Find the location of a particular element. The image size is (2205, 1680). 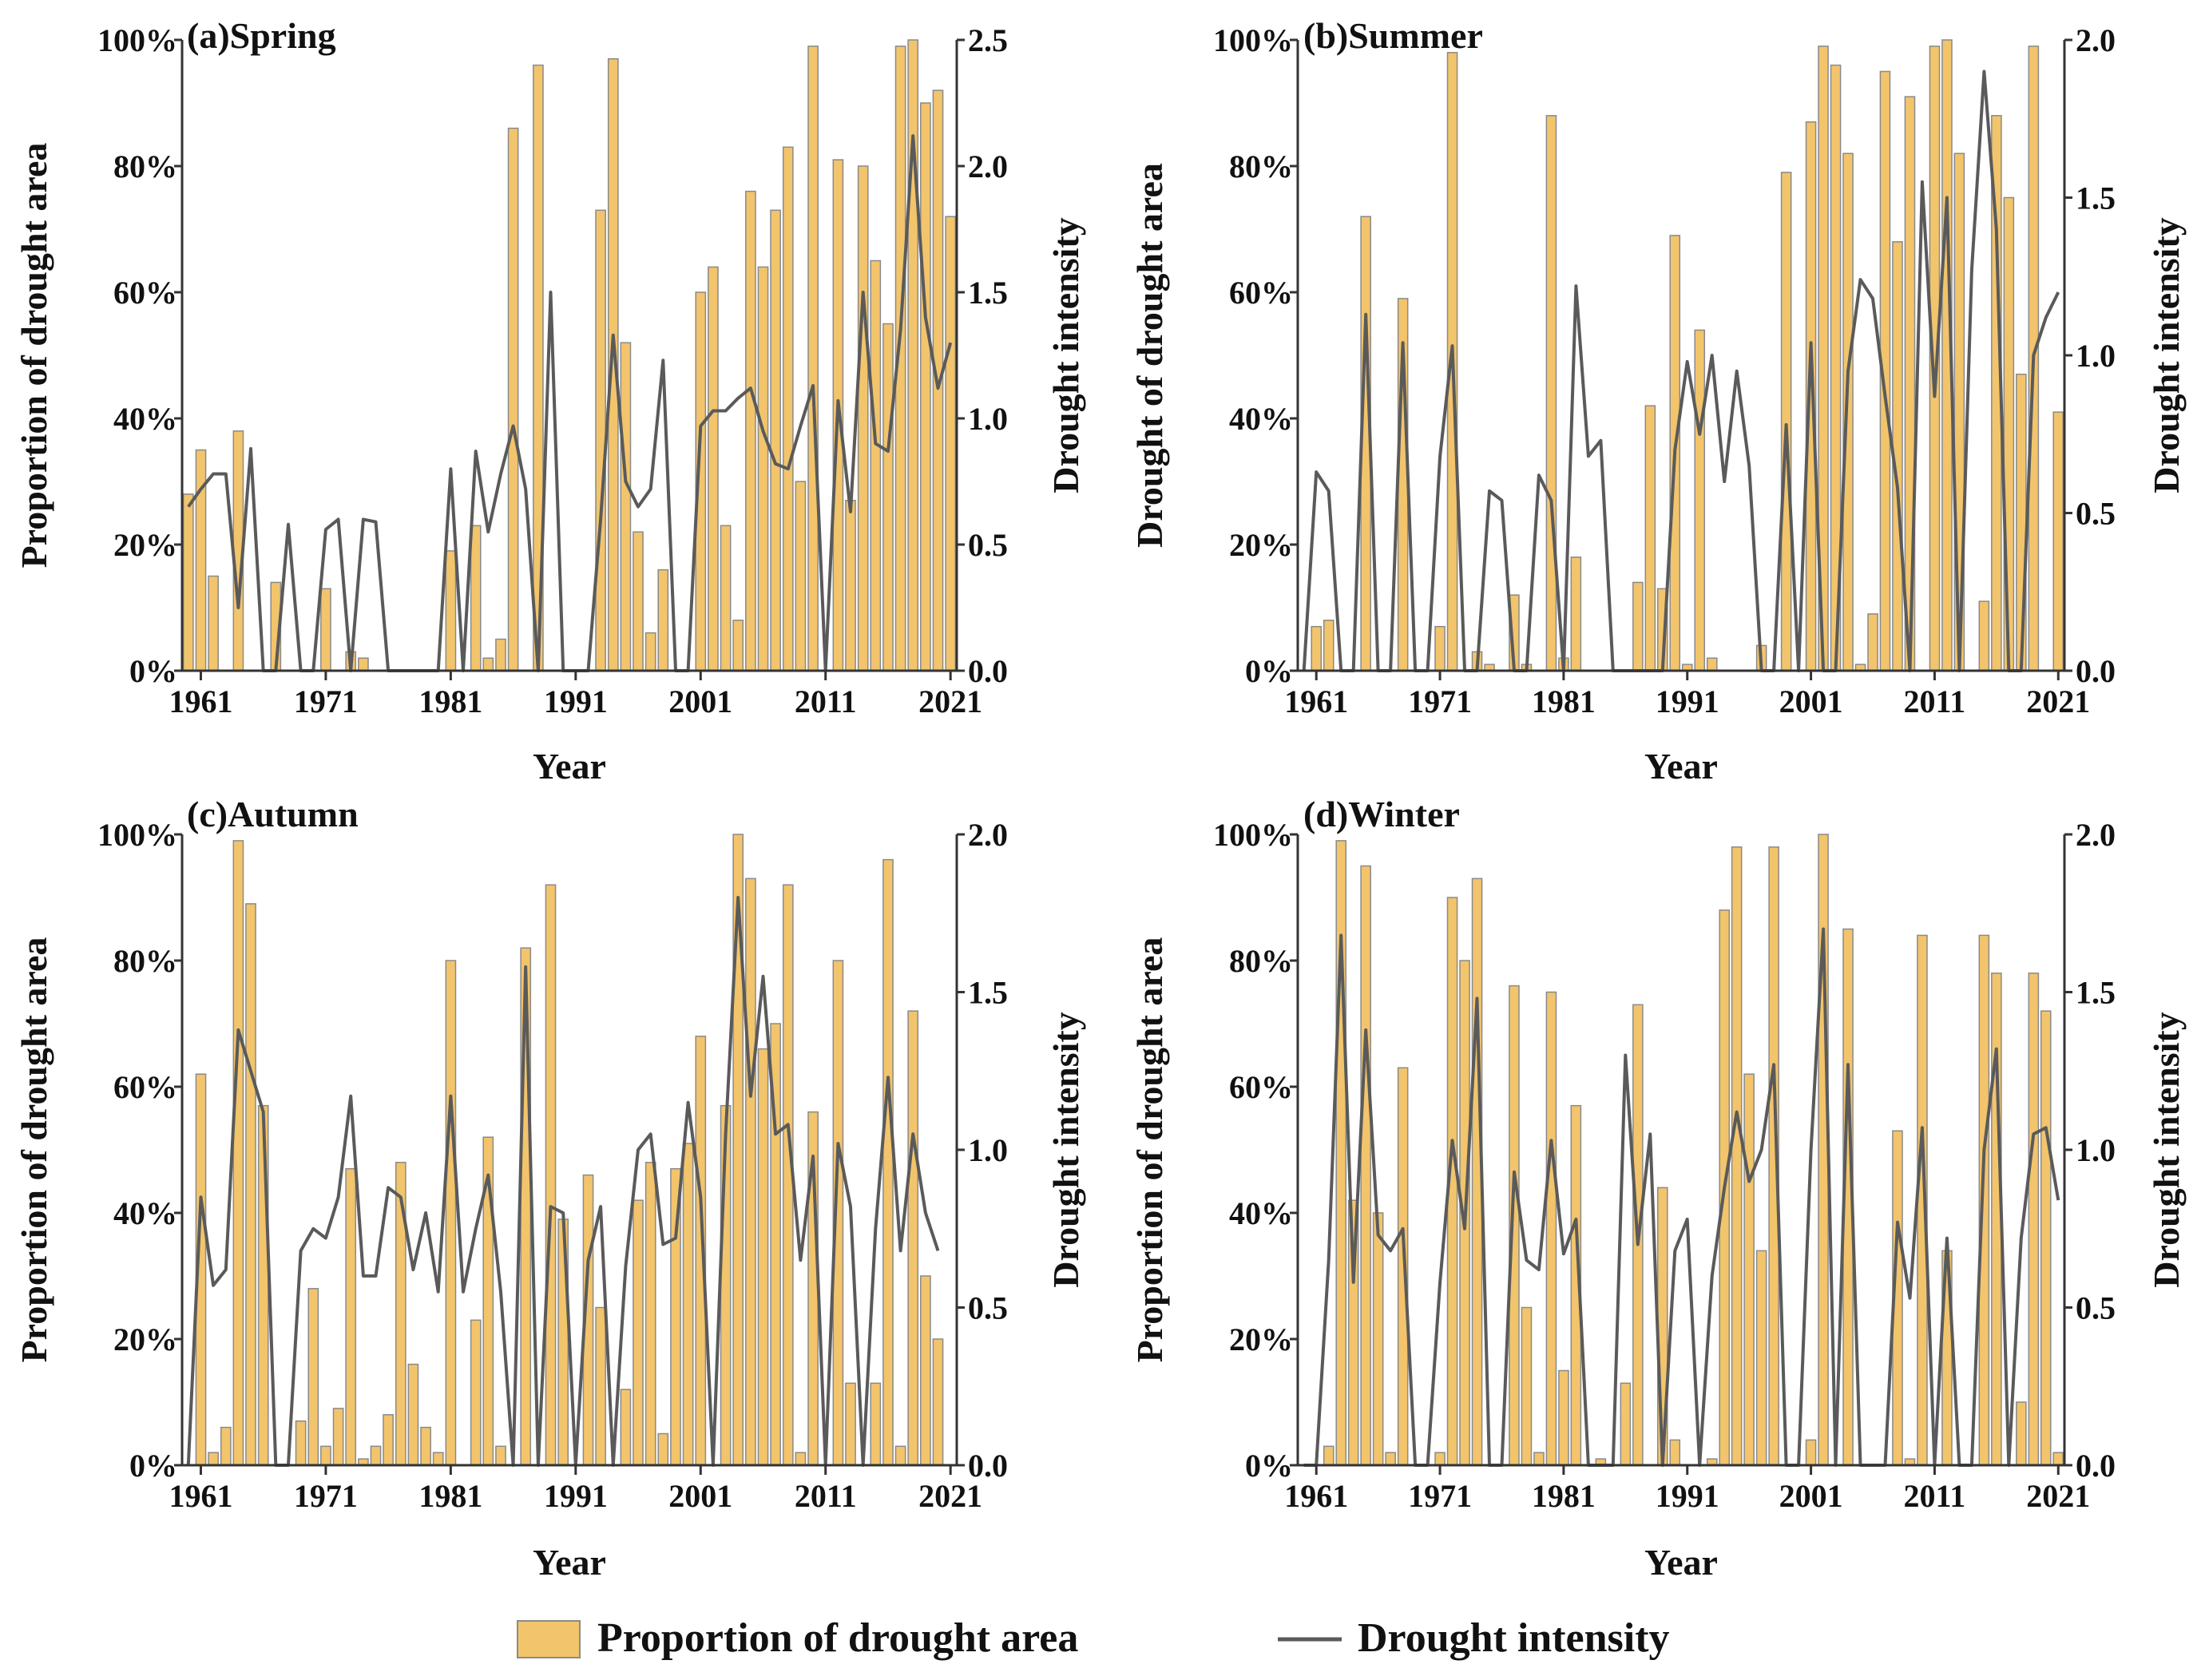

bar-1974 is located at coordinates (363, 664).